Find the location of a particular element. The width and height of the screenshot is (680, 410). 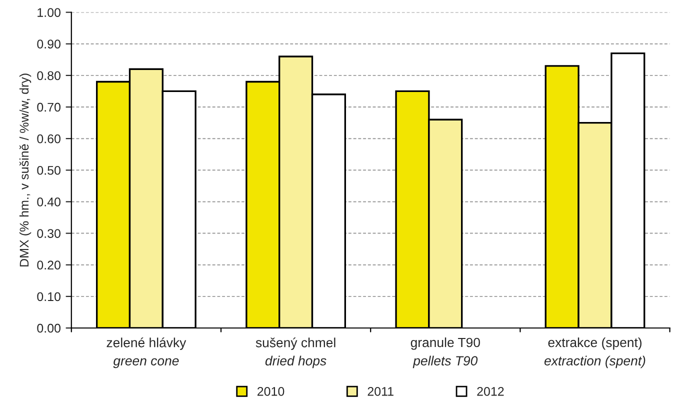

y-tick-label: 0.90 is located at coordinates (48, 44).